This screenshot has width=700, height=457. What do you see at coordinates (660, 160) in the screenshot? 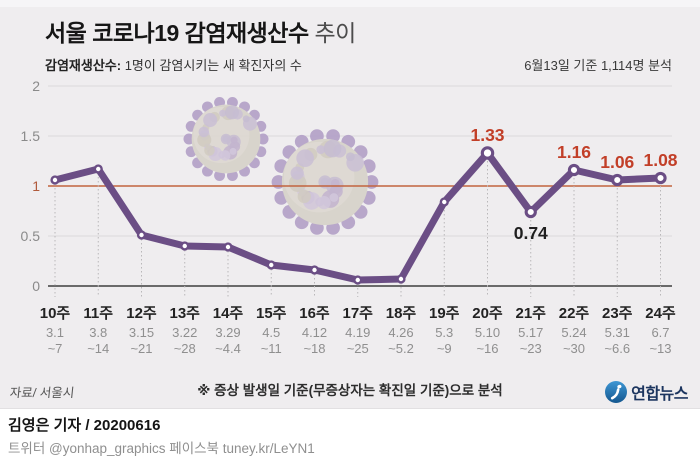
I see `svg-text: 1.08` at bounding box center [660, 160].